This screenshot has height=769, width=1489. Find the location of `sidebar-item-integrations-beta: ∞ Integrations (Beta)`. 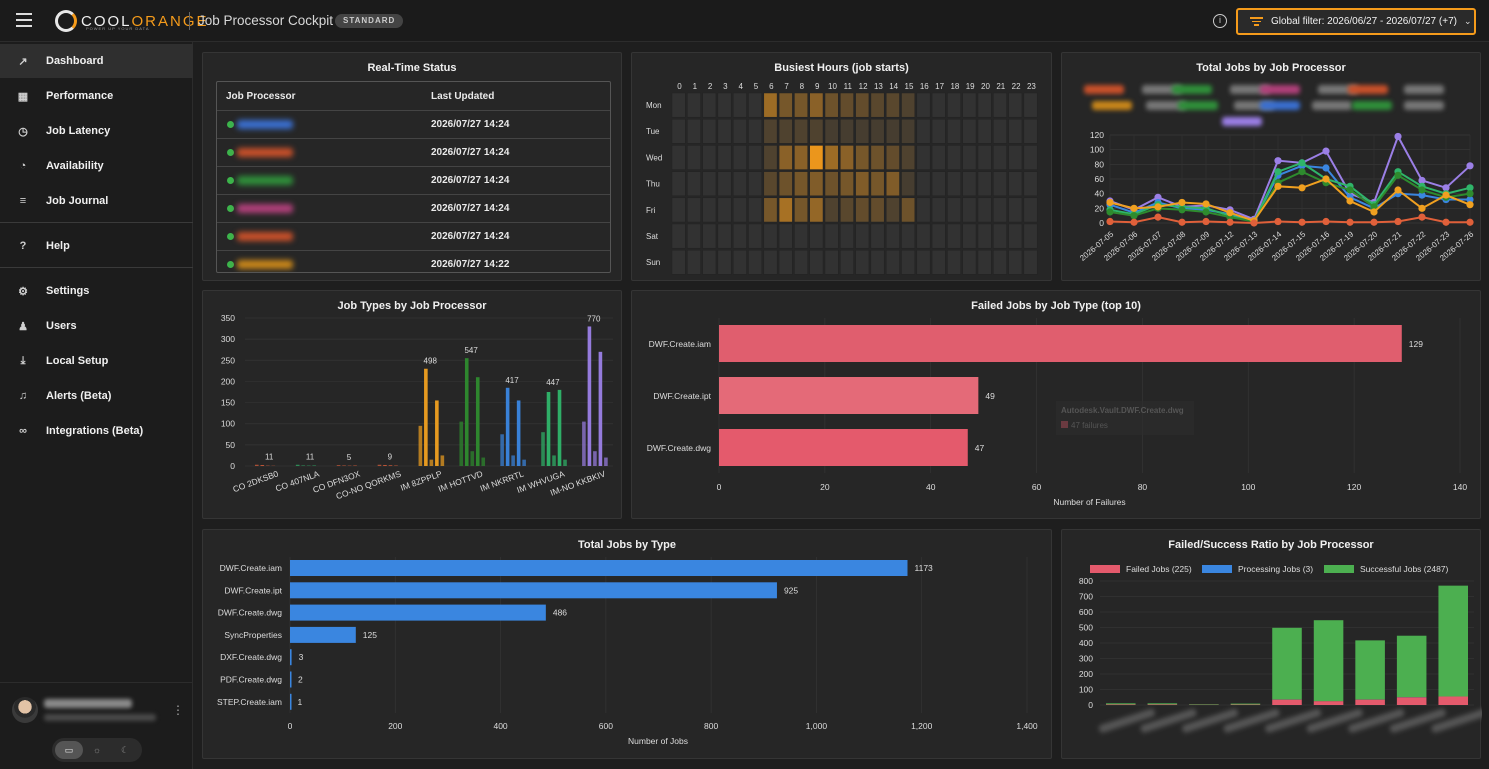

sidebar-item-integrations-beta: ∞ Integrations (Beta) is located at coordinates (96, 431).